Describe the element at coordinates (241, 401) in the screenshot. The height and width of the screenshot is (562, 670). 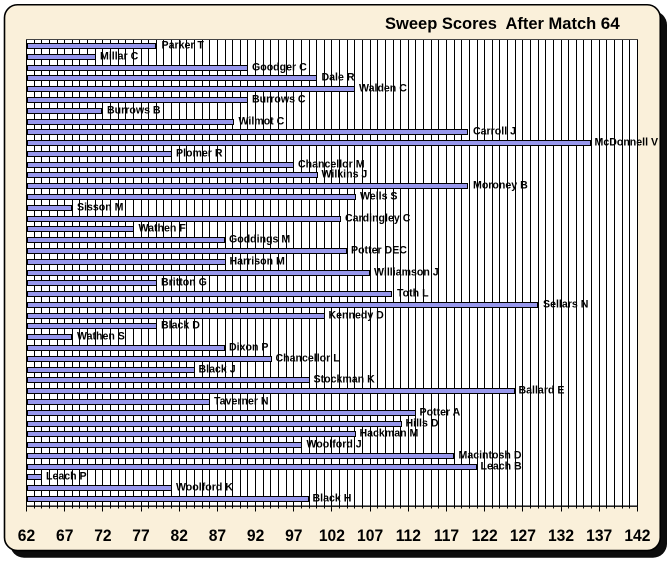
I see `svg-text: Taverner N` at that location.